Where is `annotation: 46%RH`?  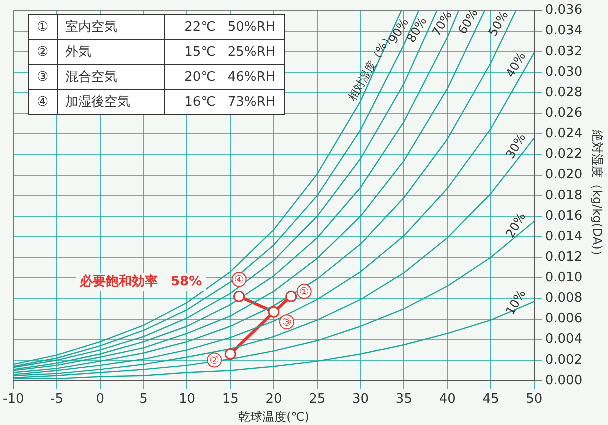 annotation: 46%RH is located at coordinates (252, 77).